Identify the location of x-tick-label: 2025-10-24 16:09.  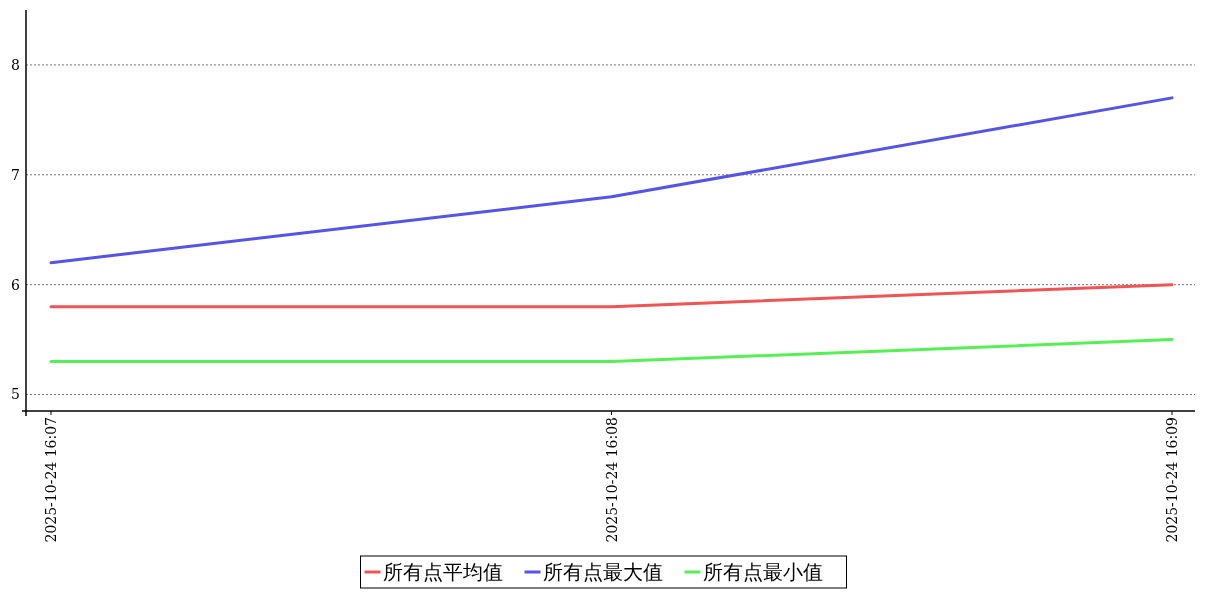
(1172, 480).